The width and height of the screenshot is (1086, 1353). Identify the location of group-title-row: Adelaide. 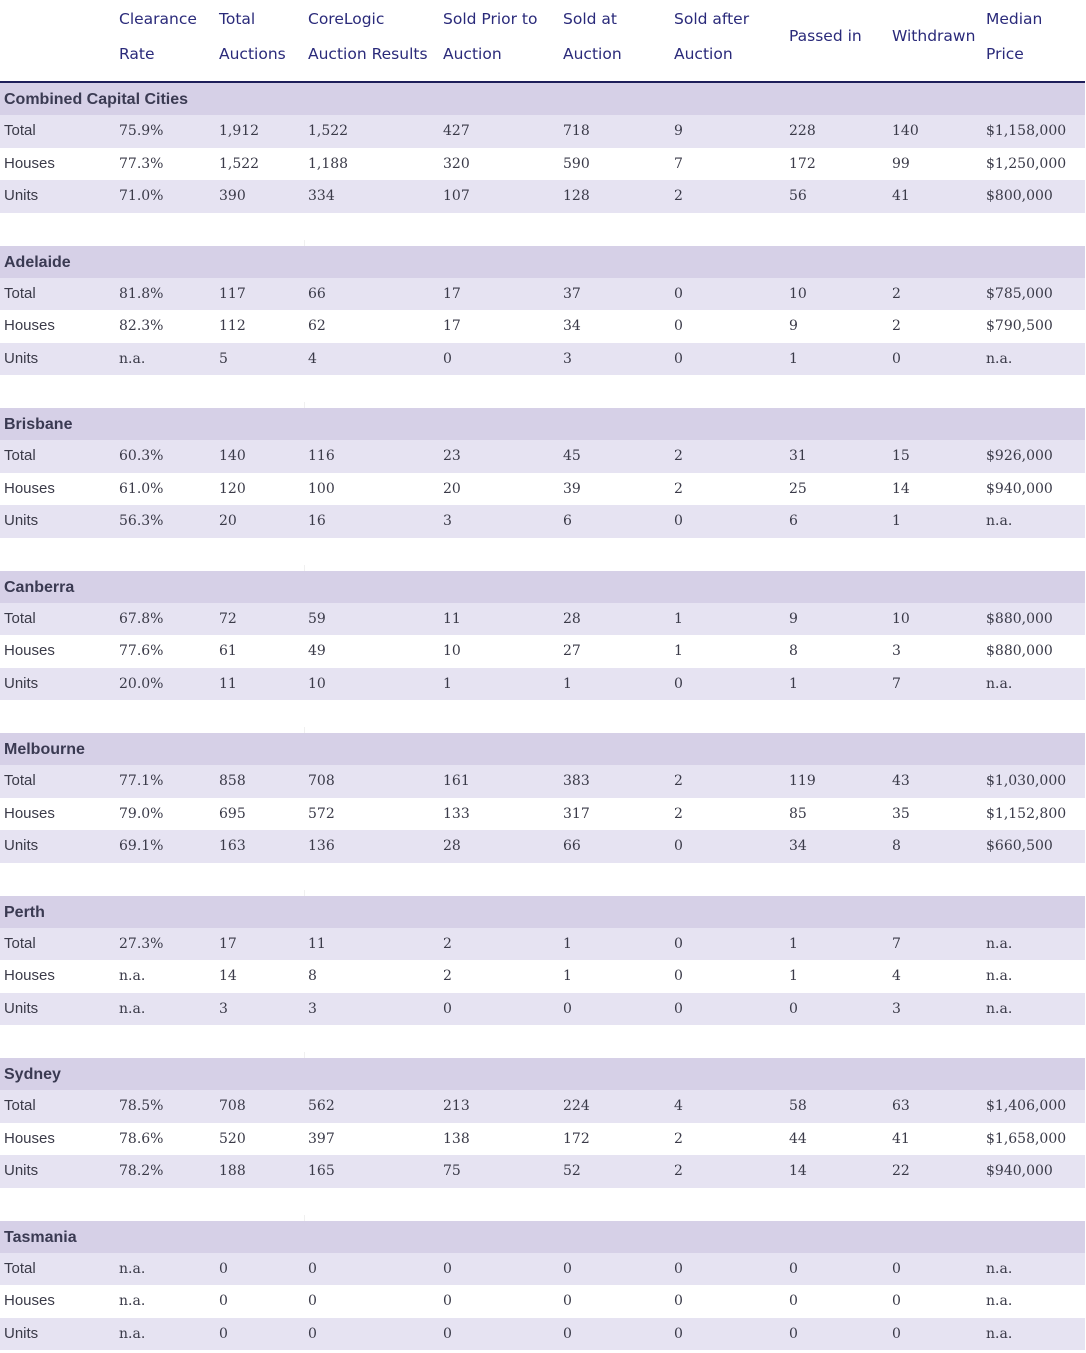
(542, 261).